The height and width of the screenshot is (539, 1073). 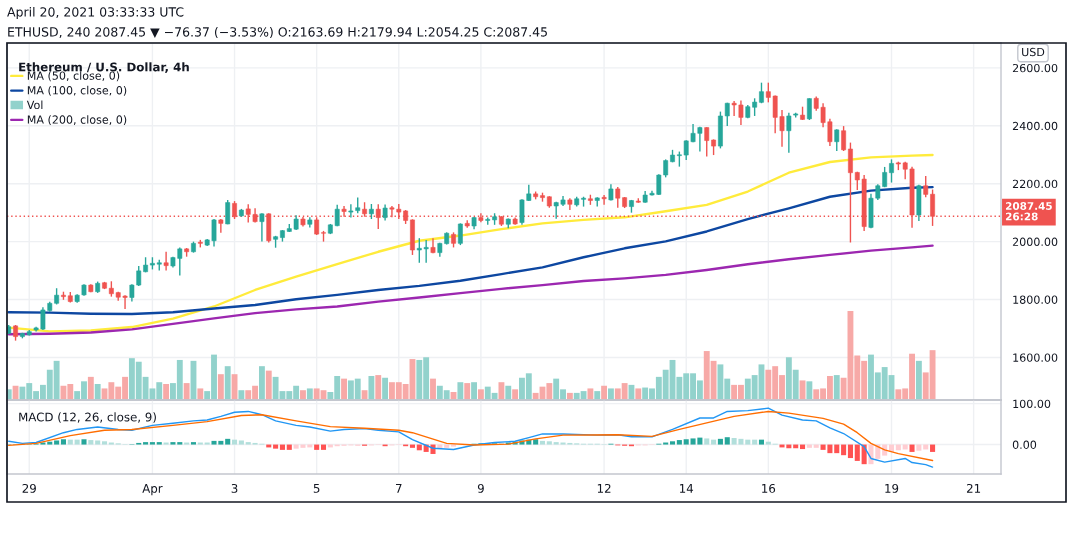 I want to click on x-tick-label: 21, so click(x=973, y=488).